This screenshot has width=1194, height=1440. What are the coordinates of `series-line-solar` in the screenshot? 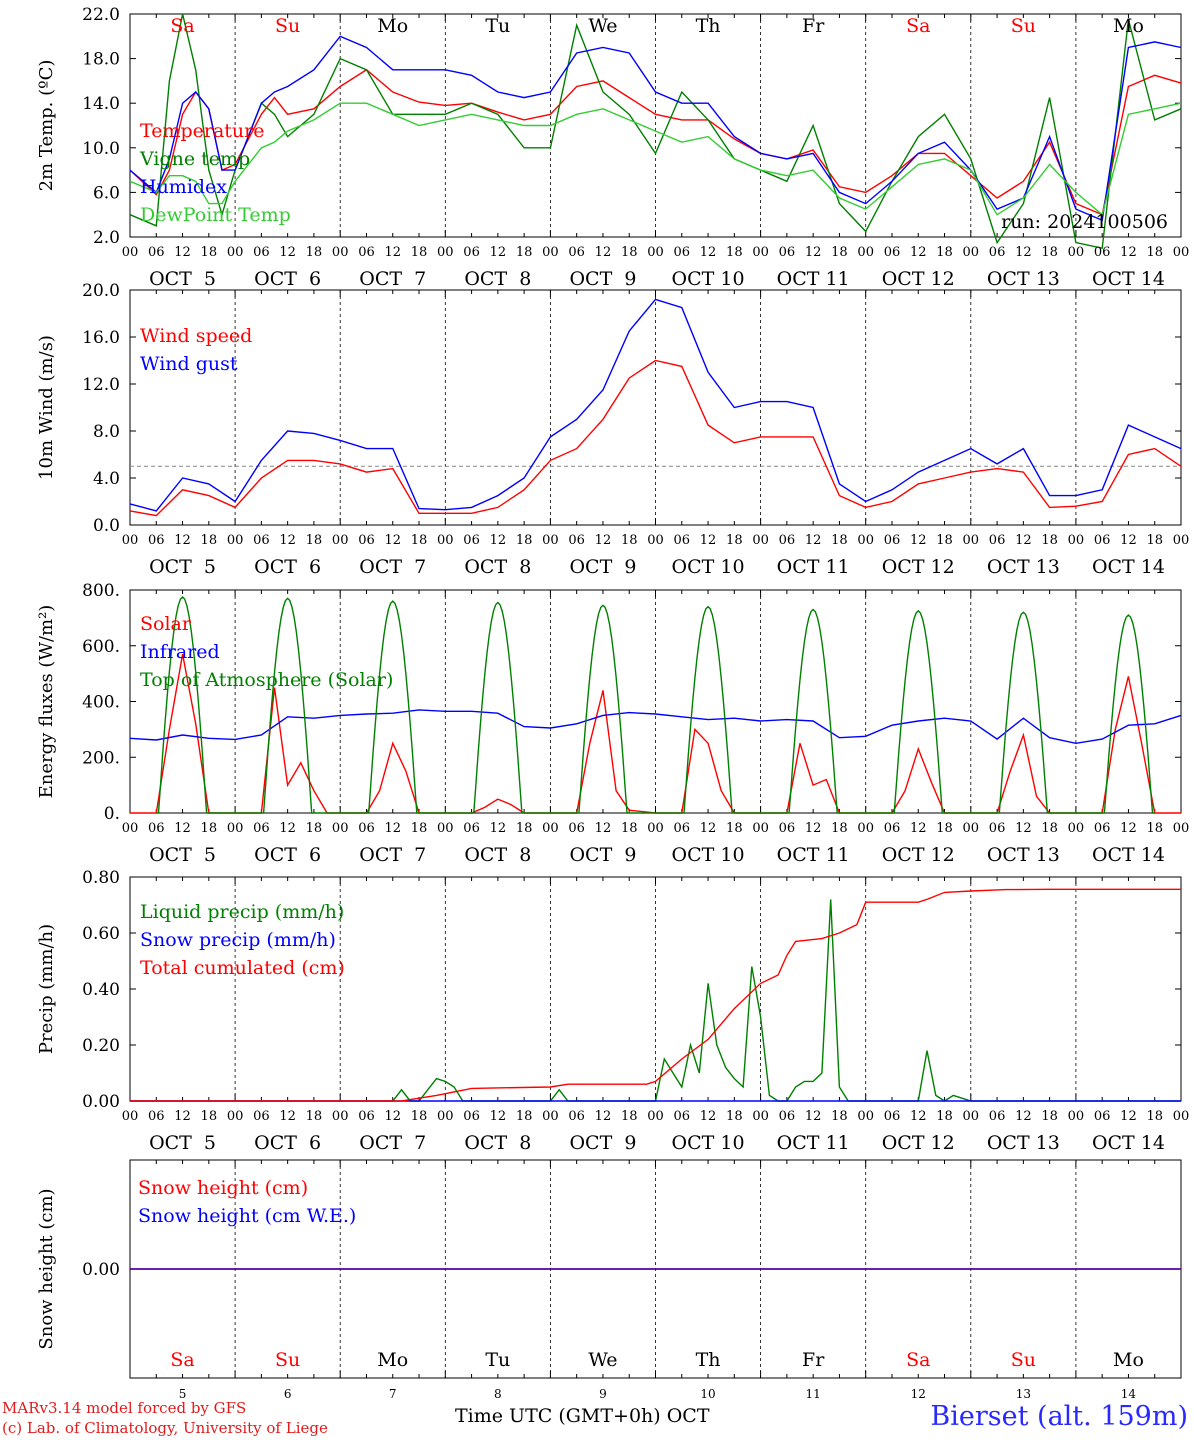 It's located at (655, 733).